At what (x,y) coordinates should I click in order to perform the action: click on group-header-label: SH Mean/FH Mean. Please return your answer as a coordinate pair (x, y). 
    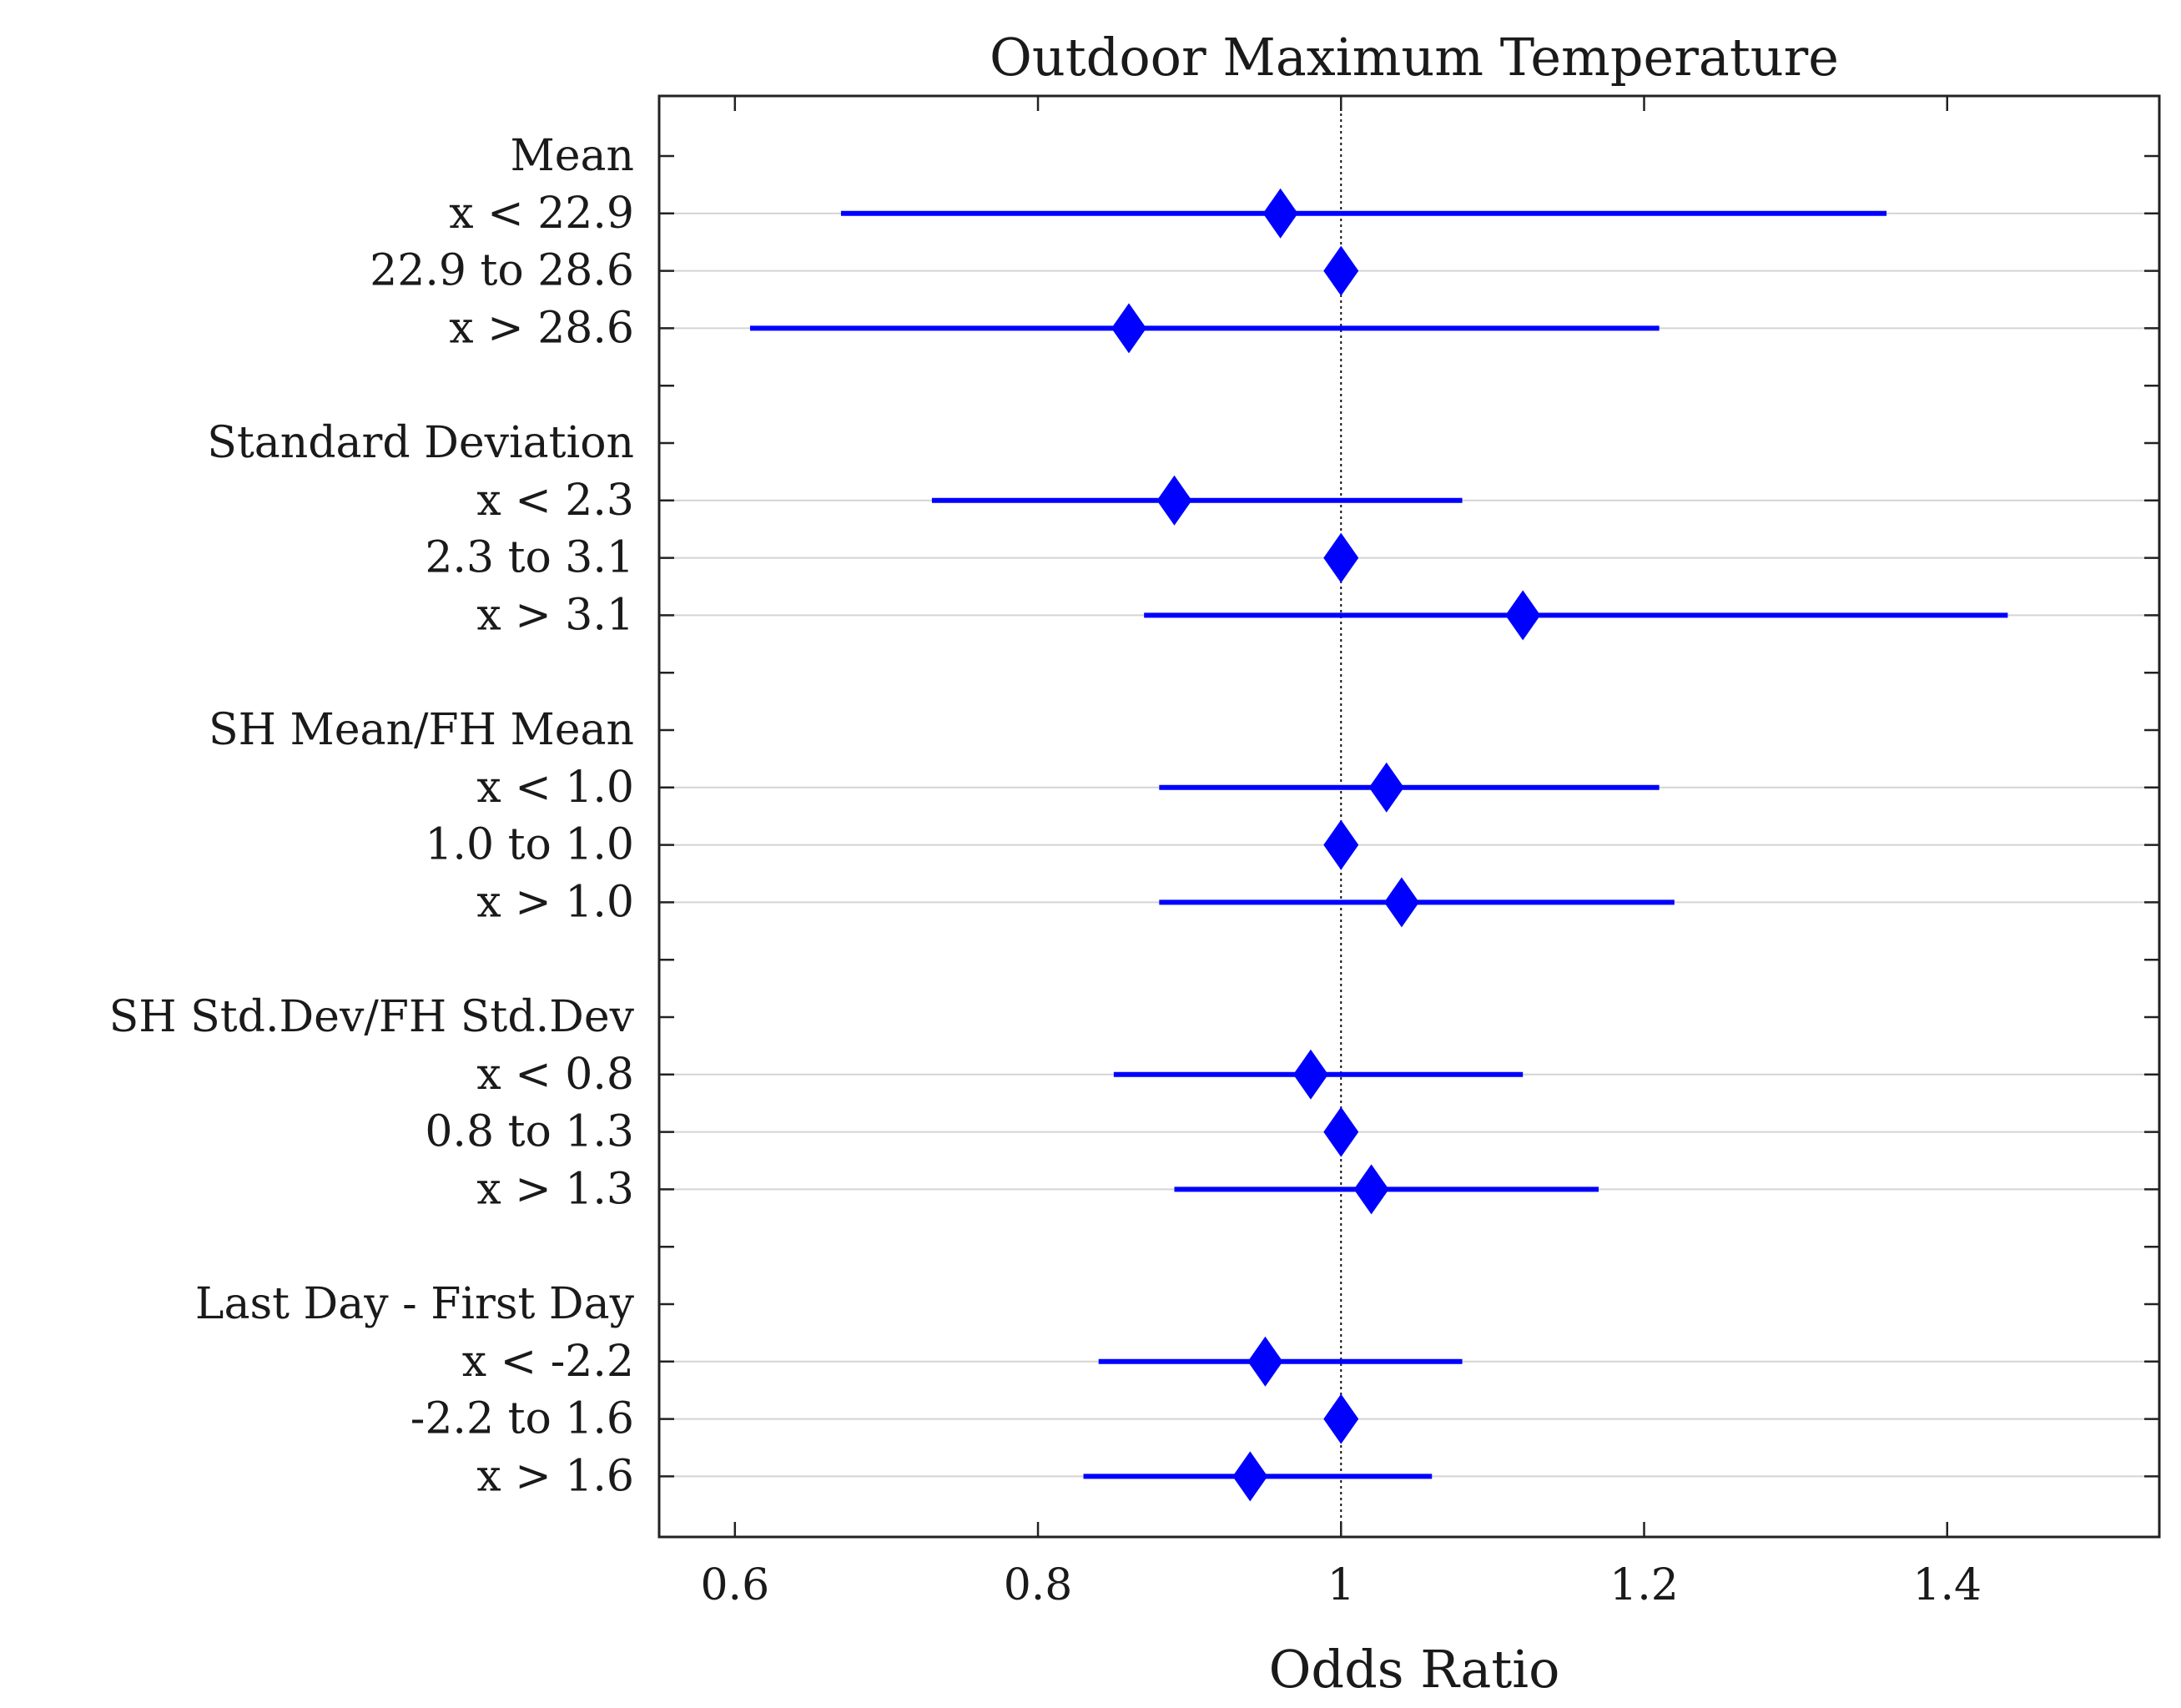
    Looking at the image, I should click on (421, 730).